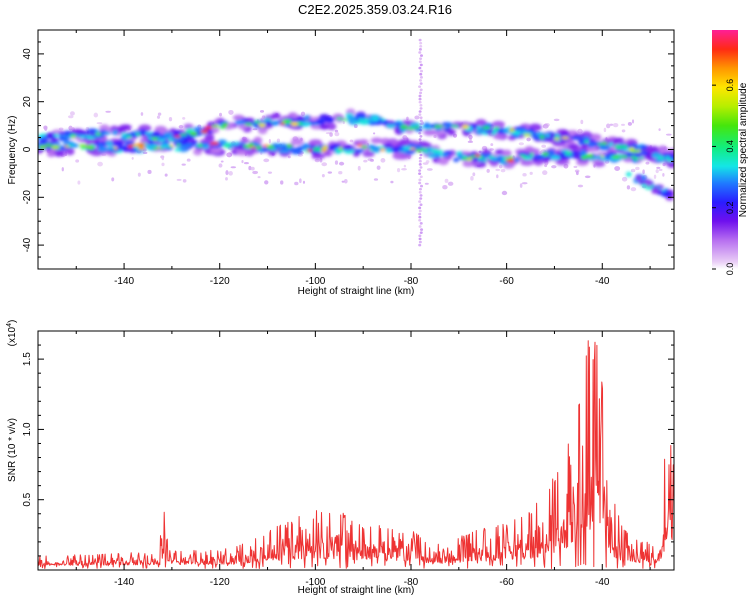  I want to click on colorbar-label: Normalized spectral amplitude, so click(743, 149).